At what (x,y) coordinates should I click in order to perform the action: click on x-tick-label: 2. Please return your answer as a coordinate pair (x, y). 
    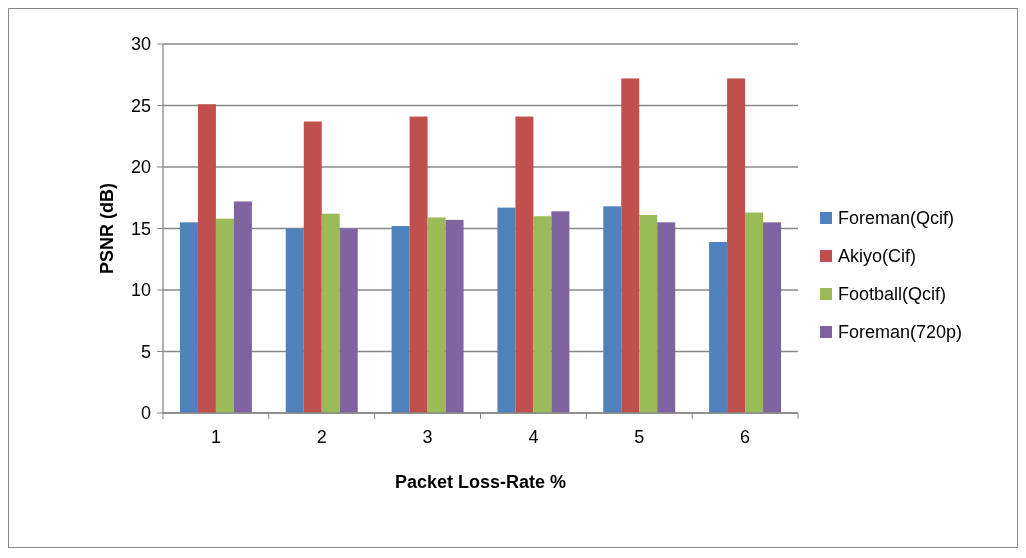
    Looking at the image, I should click on (321, 437).